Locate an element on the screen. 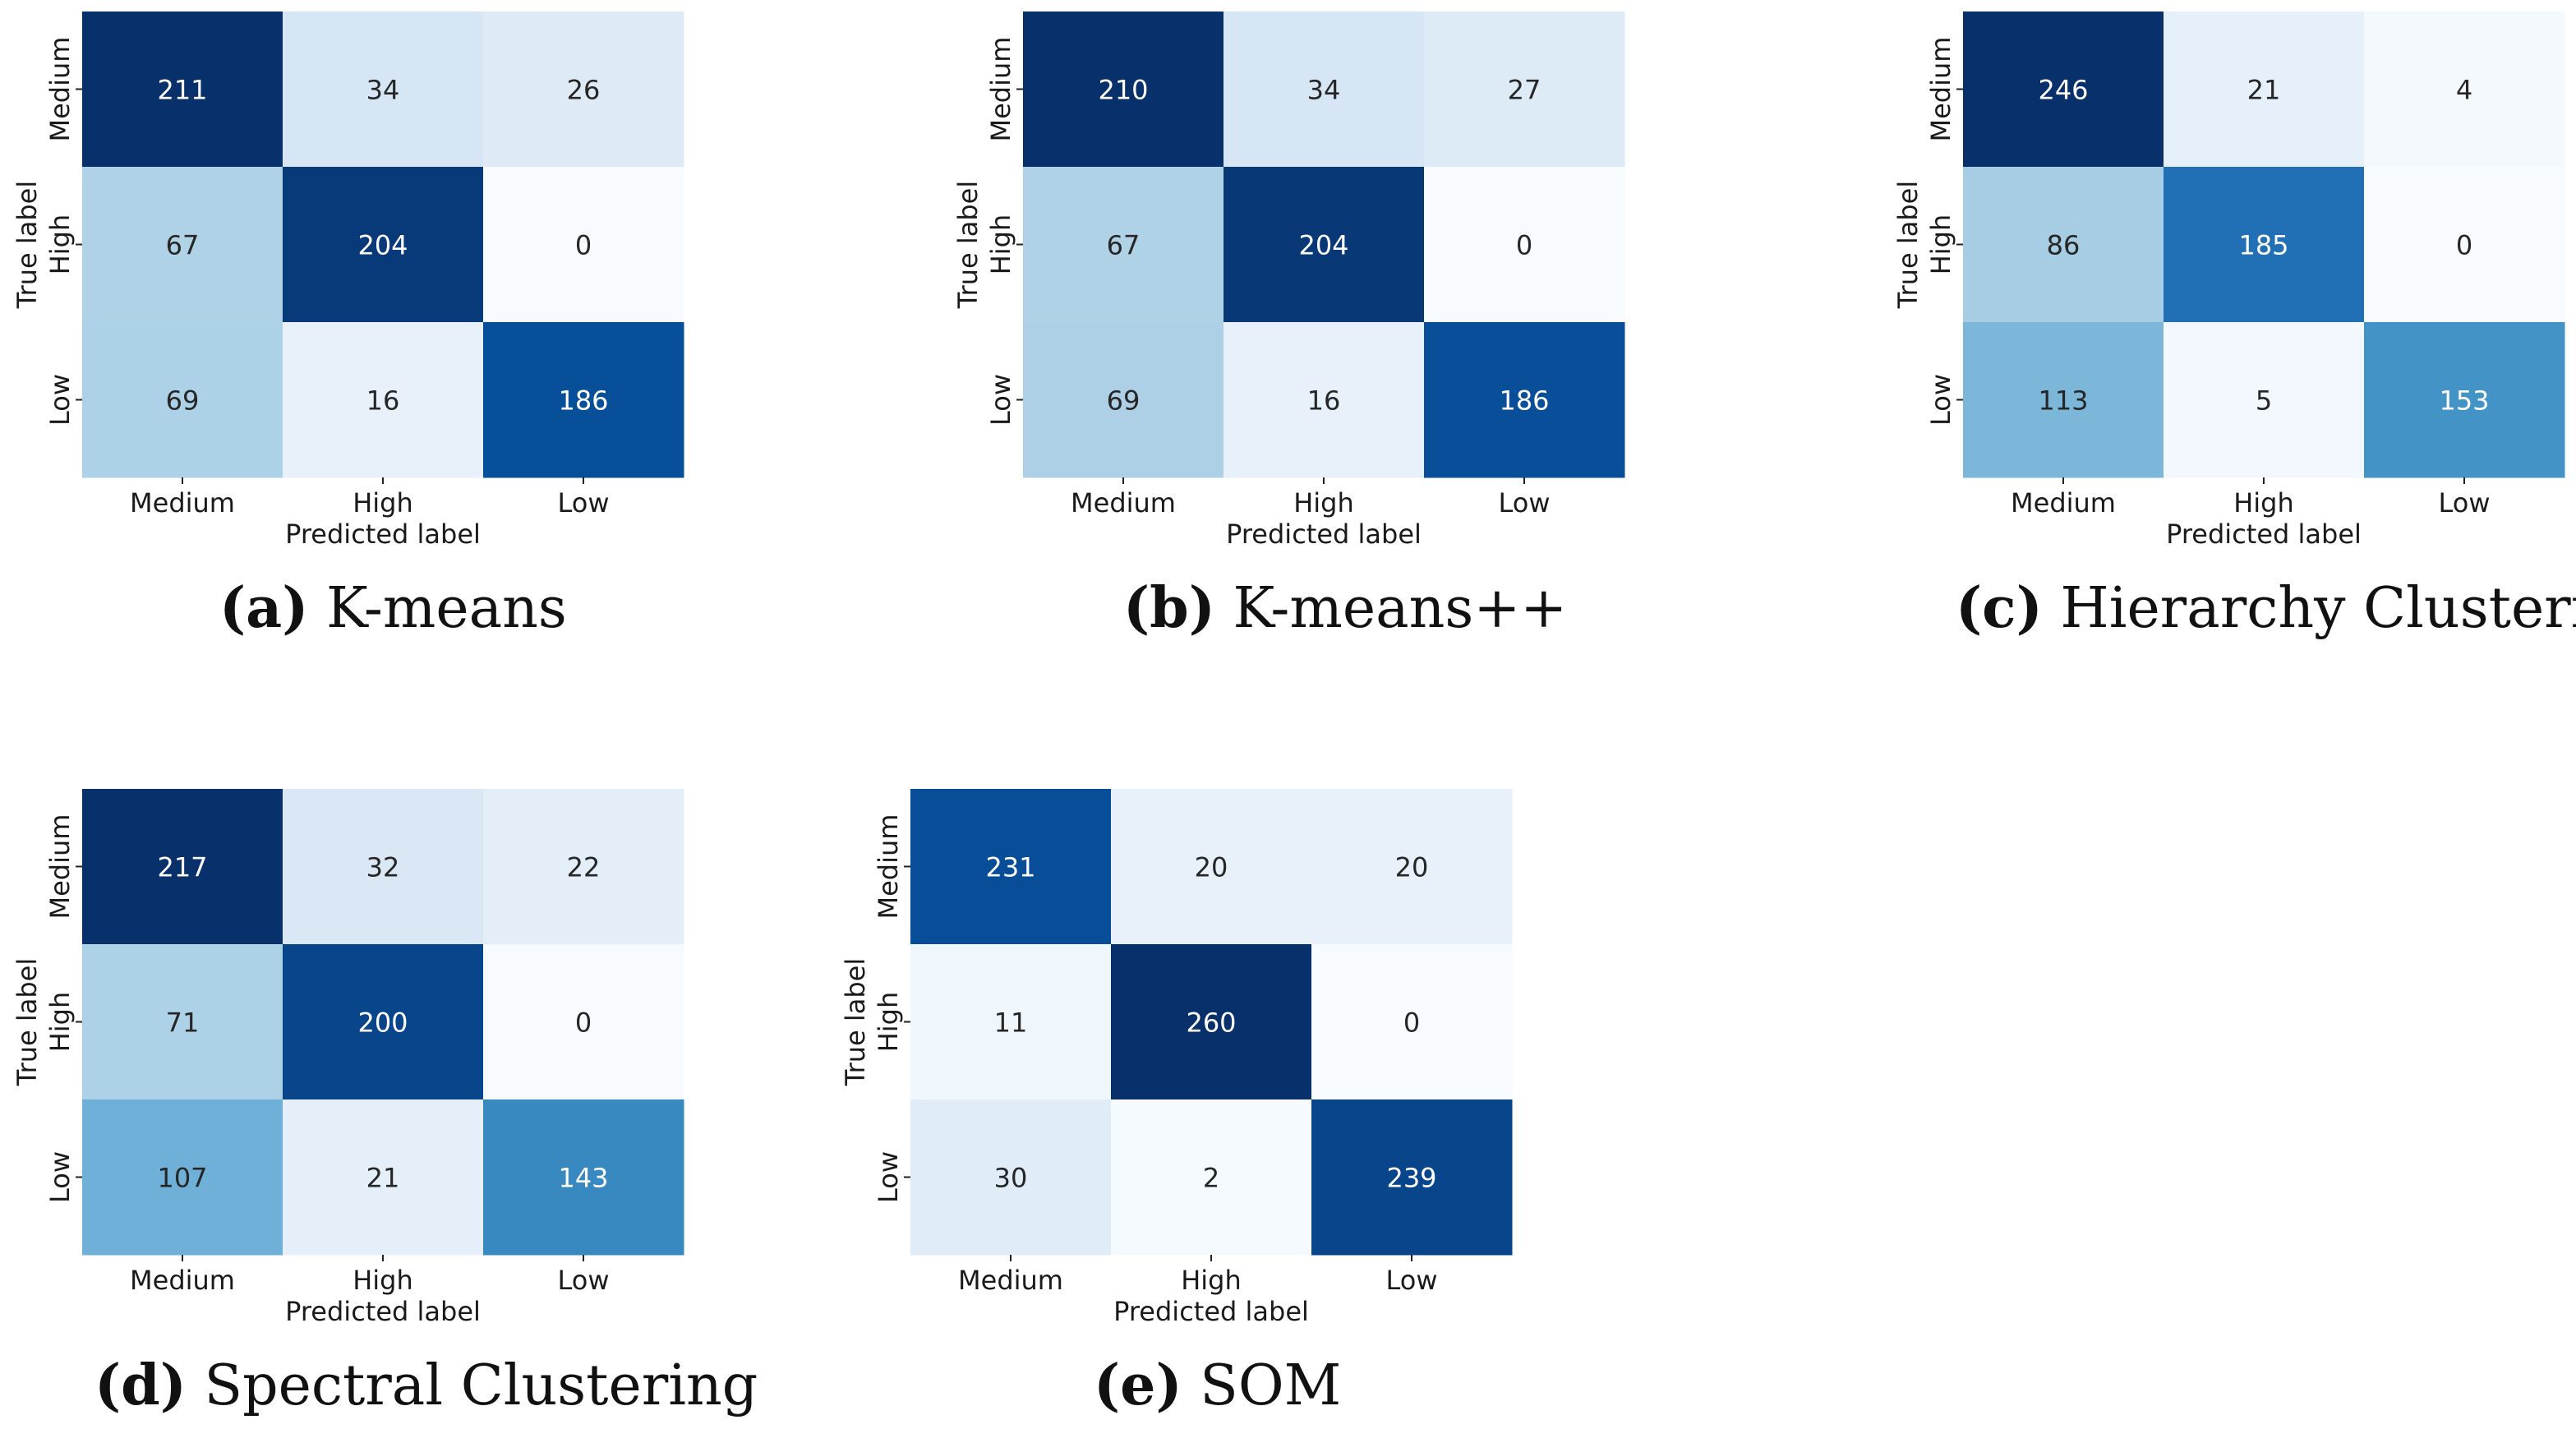 This screenshot has width=2576, height=1429. caption-text: K-means is located at coordinates (446, 608).